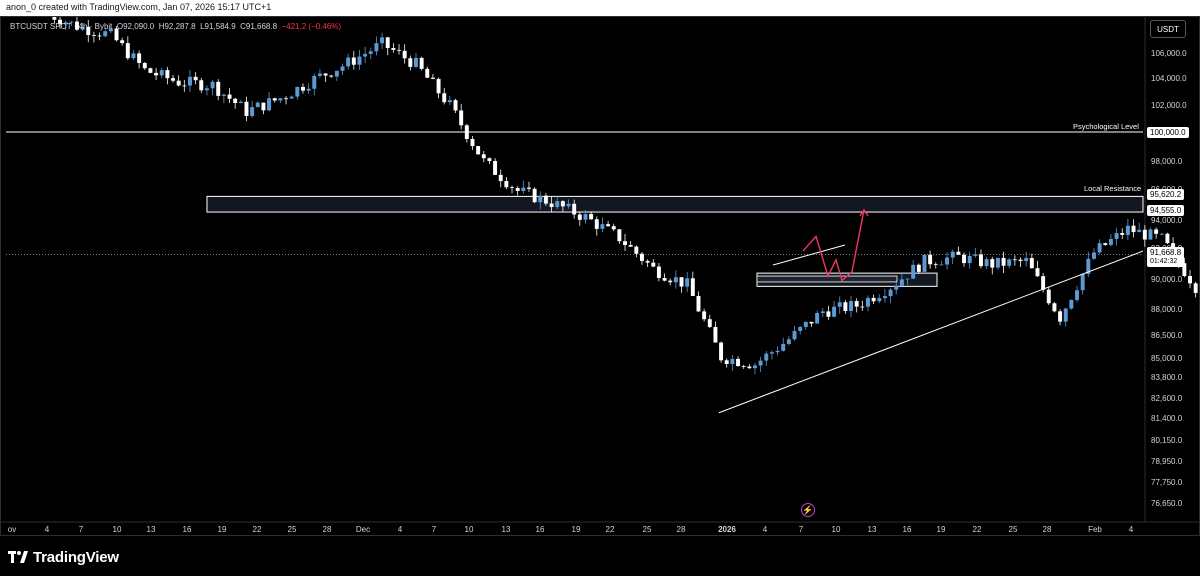 The height and width of the screenshot is (576, 1200). What do you see at coordinates (1131, 529) in the screenshot?
I see `x-tick-label: 4` at bounding box center [1131, 529].